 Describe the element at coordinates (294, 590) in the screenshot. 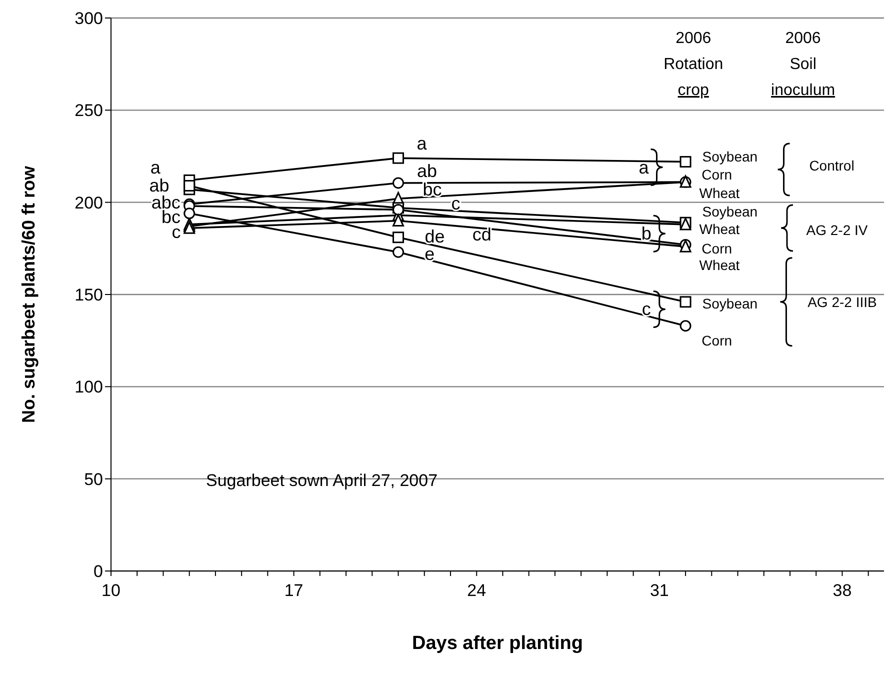

I see `x-tick-label: 17` at that location.